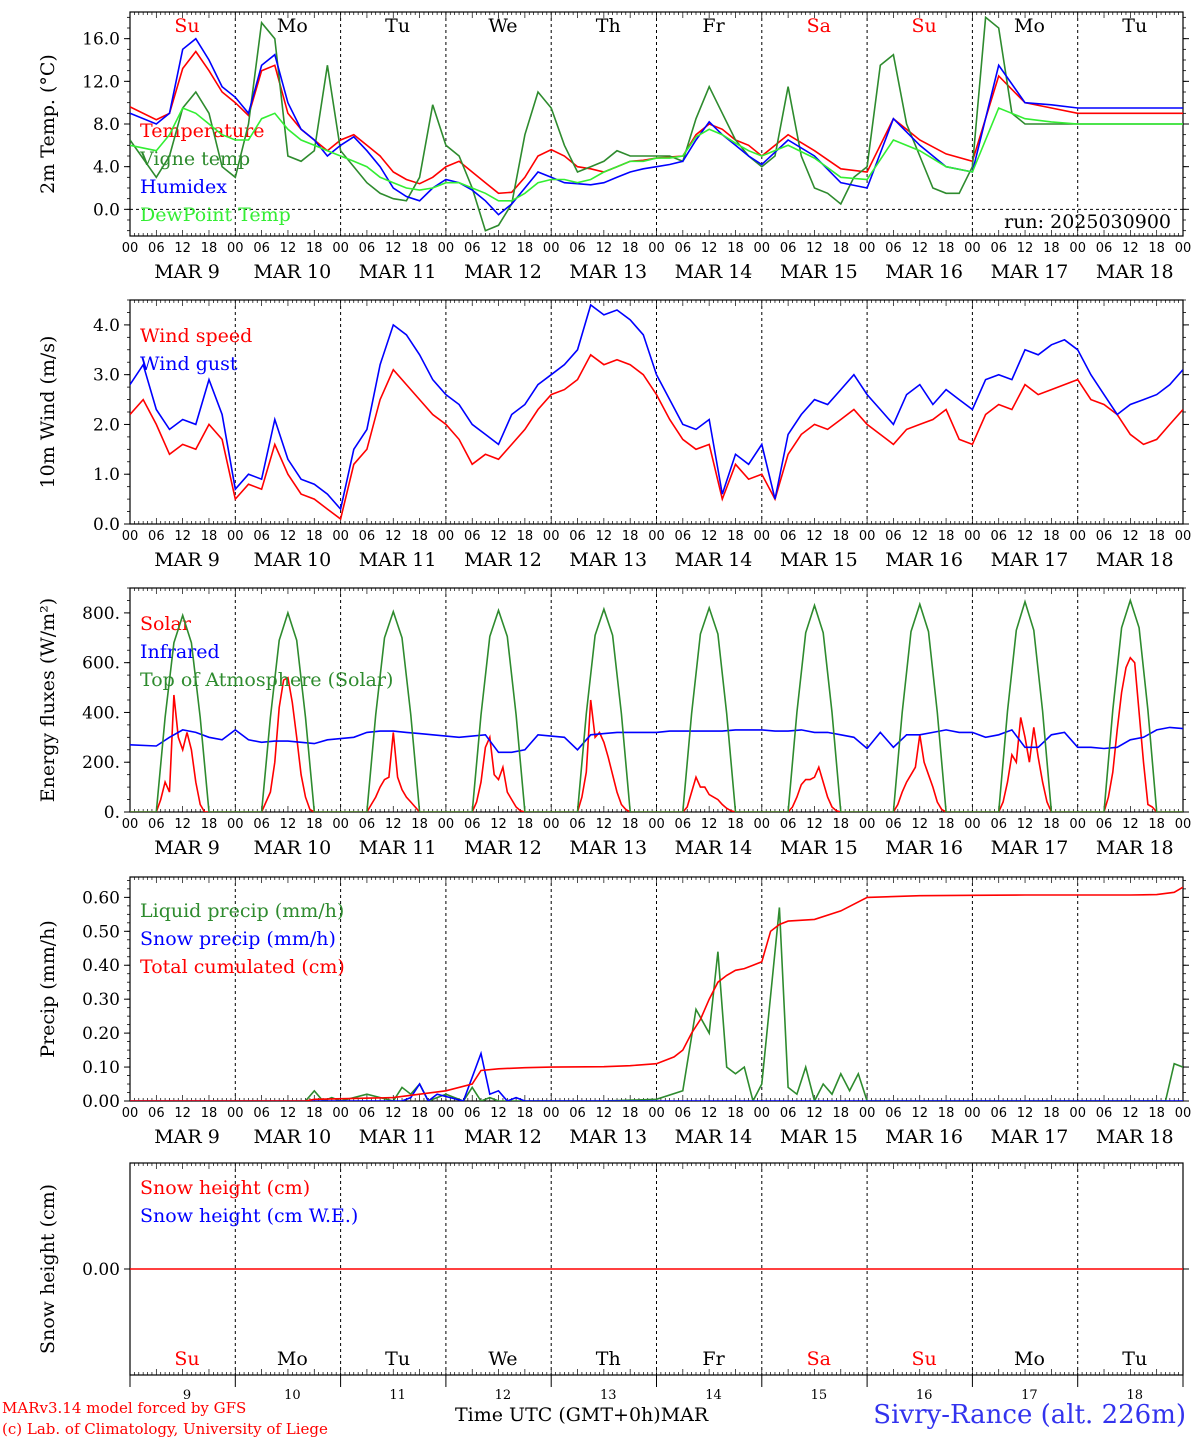  I want to click on y-tick-label: 0.00, so click(101, 1270).